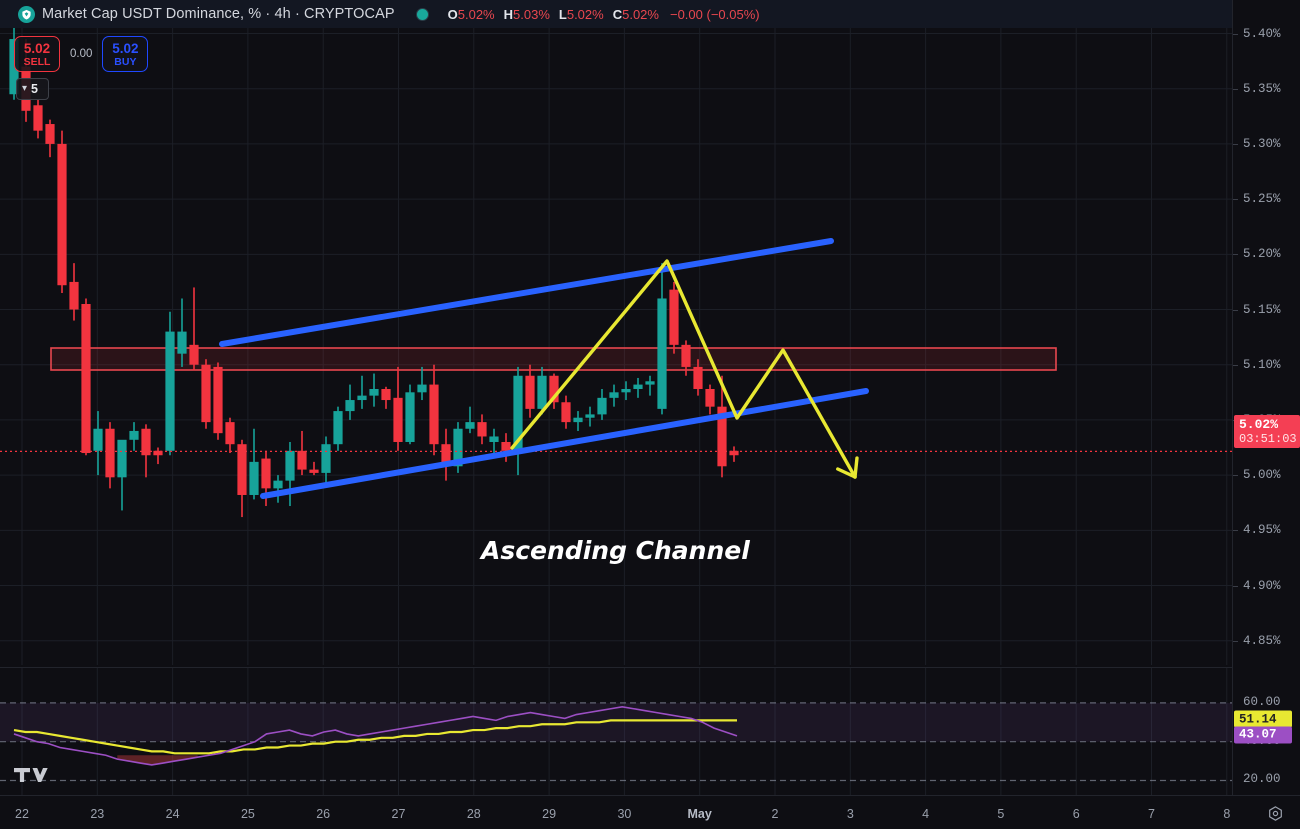 This screenshot has width=1300, height=829. I want to click on price-axis-tick: 5.20%, so click(1262, 254).